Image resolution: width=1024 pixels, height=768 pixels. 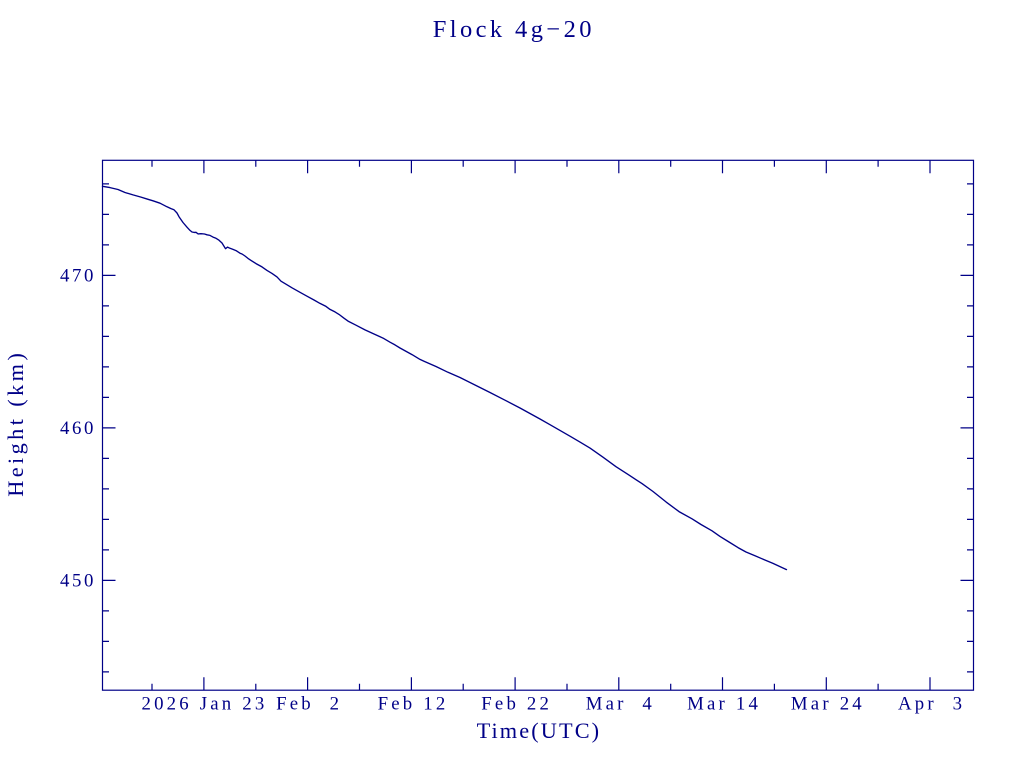 What do you see at coordinates (413, 704) in the screenshot?
I see `svg-text: Feb 12` at bounding box center [413, 704].